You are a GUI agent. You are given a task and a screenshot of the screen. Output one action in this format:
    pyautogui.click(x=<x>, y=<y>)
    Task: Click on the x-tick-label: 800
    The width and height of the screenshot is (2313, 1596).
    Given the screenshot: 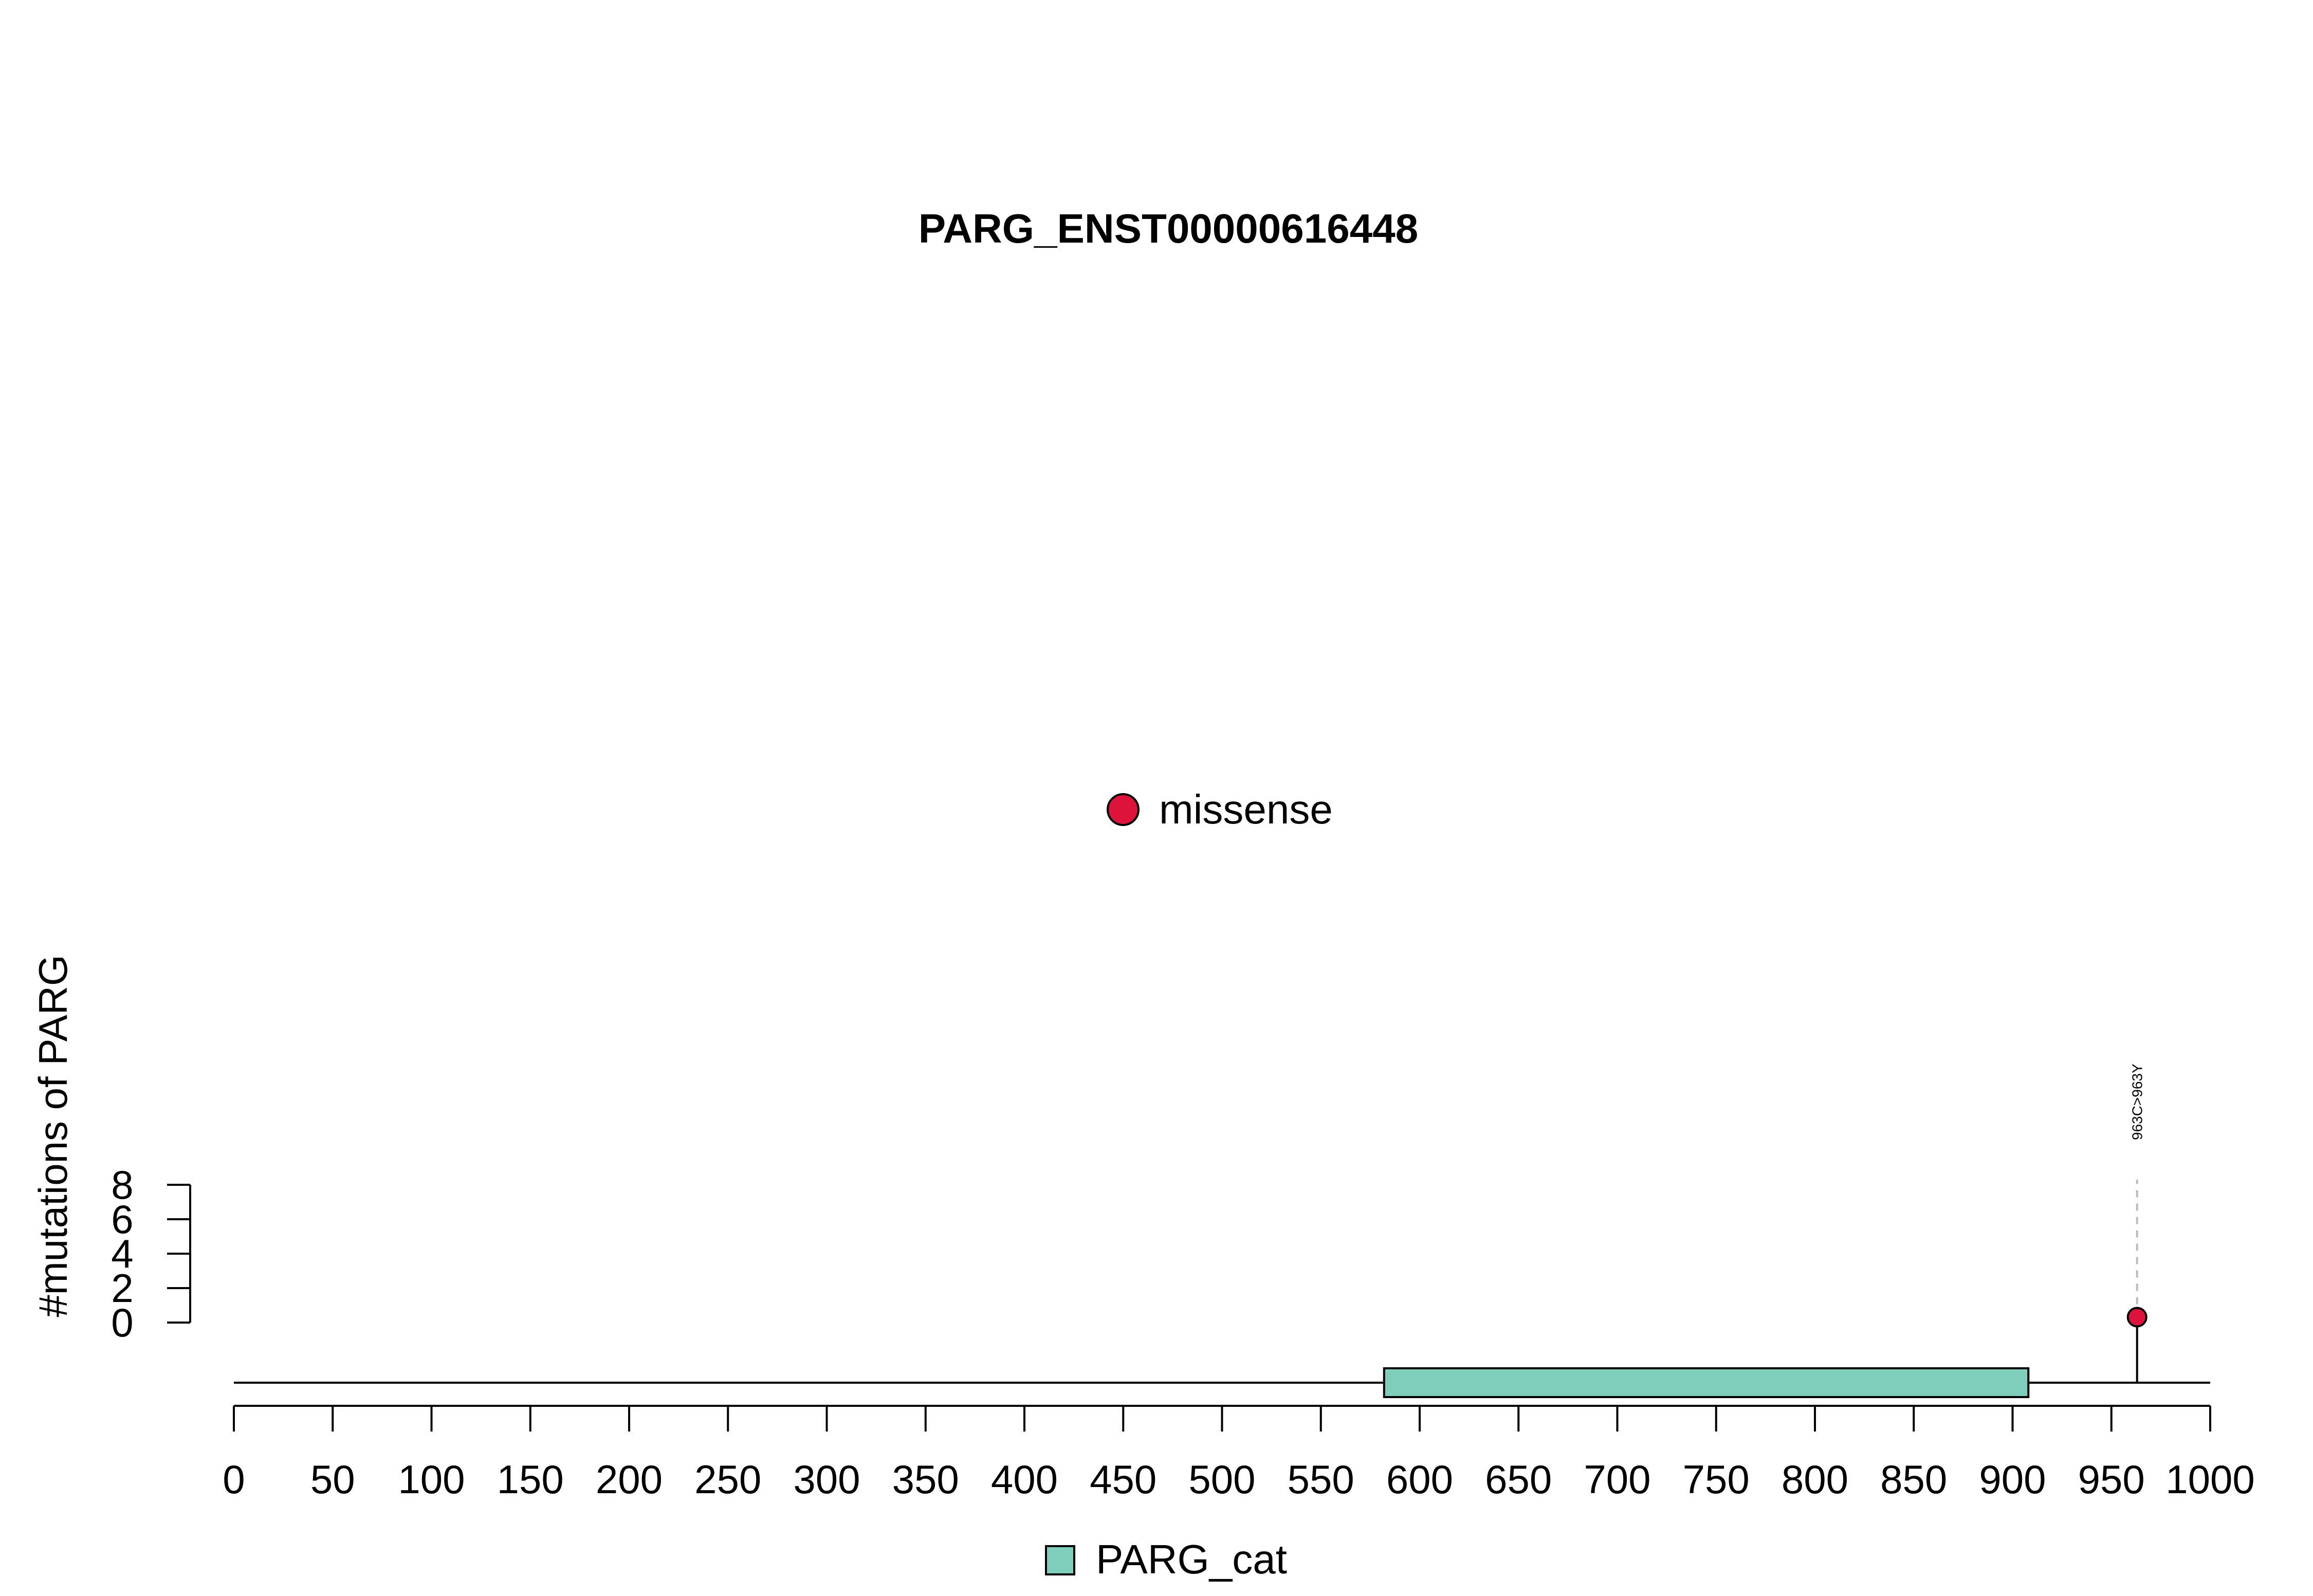 What is the action you would take?
    pyautogui.click(x=1815, y=1480)
    